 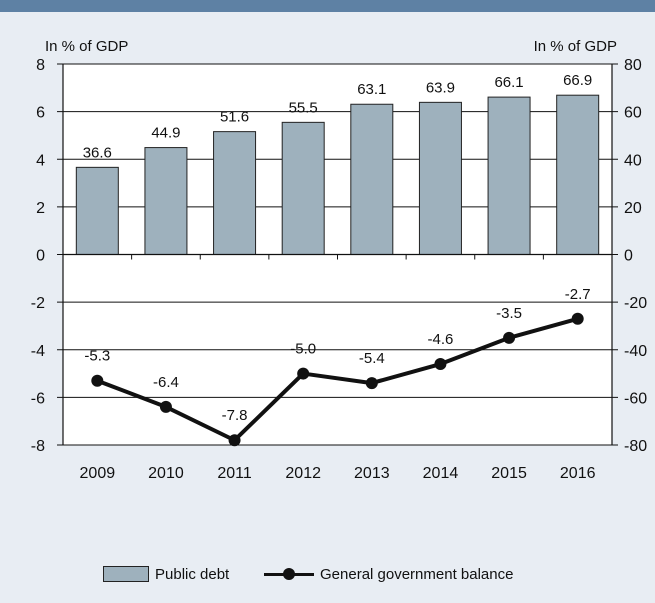 What do you see at coordinates (97, 152) in the screenshot?
I see `data-label-public-debt: 36.6` at bounding box center [97, 152].